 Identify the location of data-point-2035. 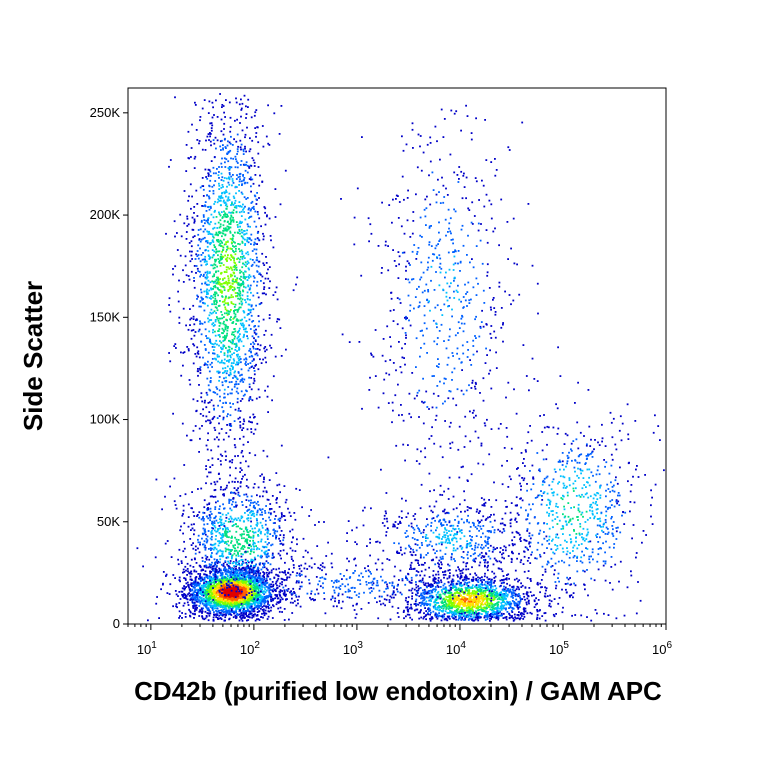
(254, 589).